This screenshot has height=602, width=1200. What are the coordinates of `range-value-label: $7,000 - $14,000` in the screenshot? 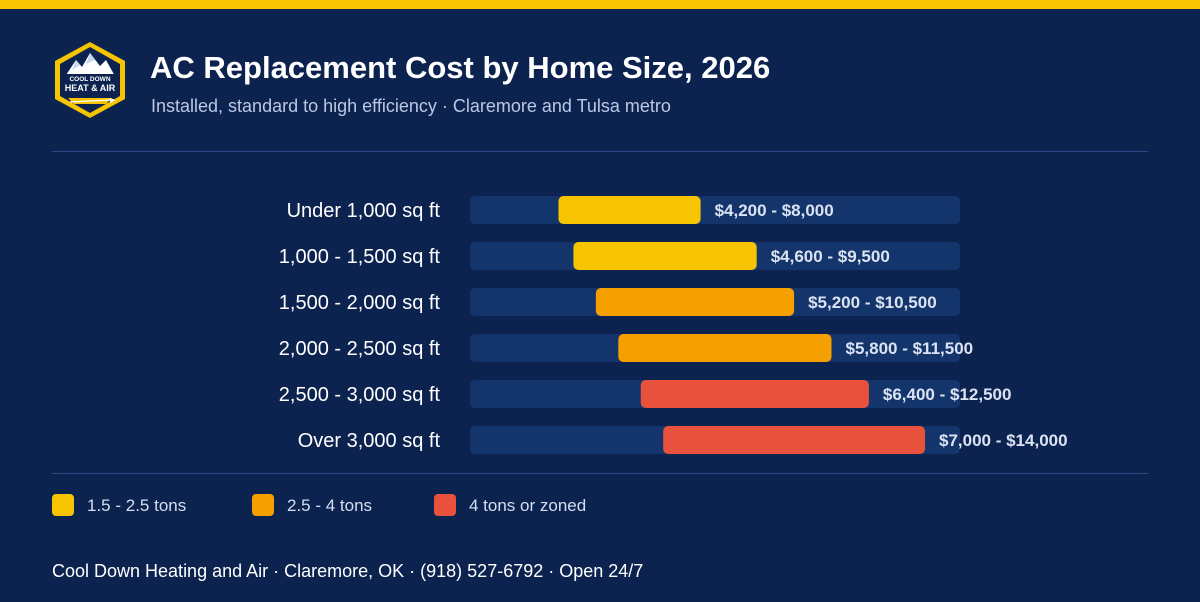 It's located at (1003, 440).